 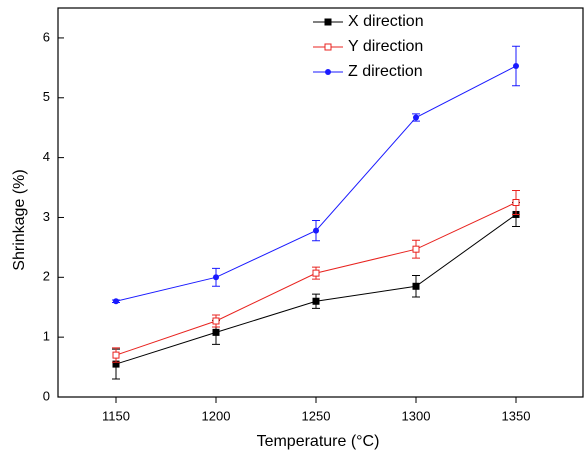 What do you see at coordinates (19, 219) in the screenshot?
I see `y-axis-title: Shrinkage (%)` at bounding box center [19, 219].